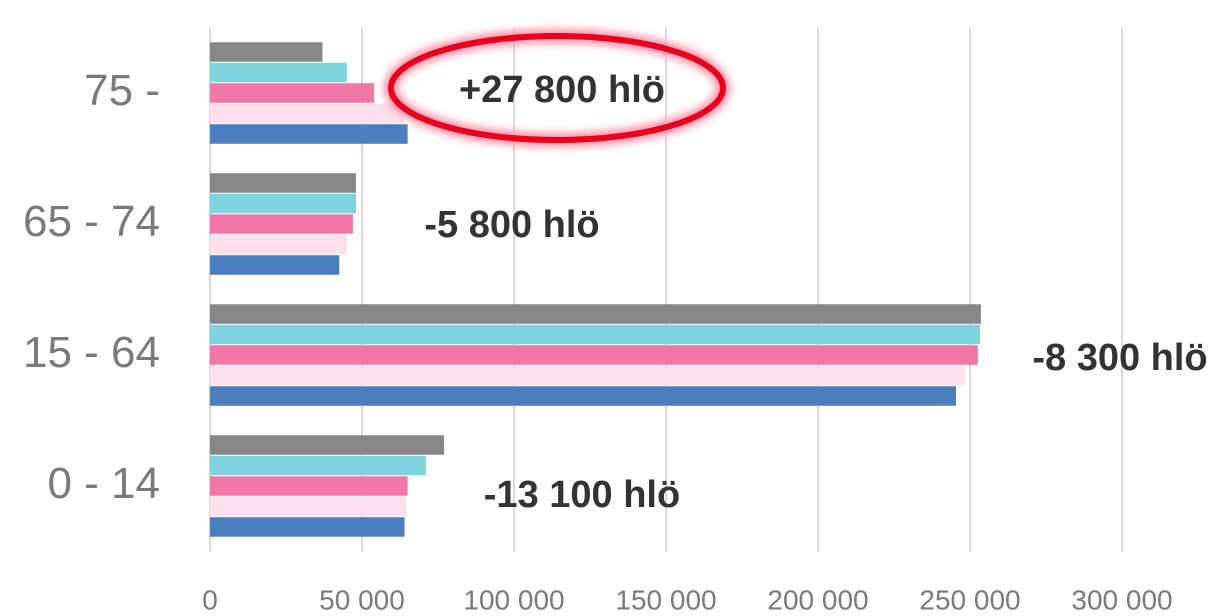 The width and height of the screenshot is (1223, 616). I want to click on highlight-ellipse, so click(557, 88).